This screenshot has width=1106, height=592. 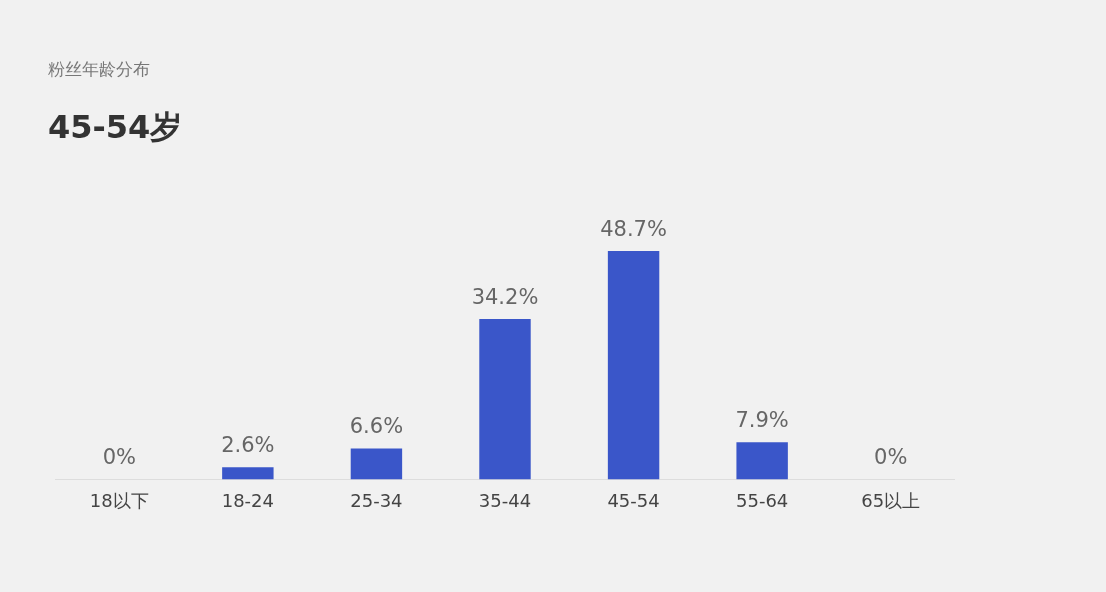 What do you see at coordinates (248, 445) in the screenshot?
I see `data-label: 2.6%` at bounding box center [248, 445].